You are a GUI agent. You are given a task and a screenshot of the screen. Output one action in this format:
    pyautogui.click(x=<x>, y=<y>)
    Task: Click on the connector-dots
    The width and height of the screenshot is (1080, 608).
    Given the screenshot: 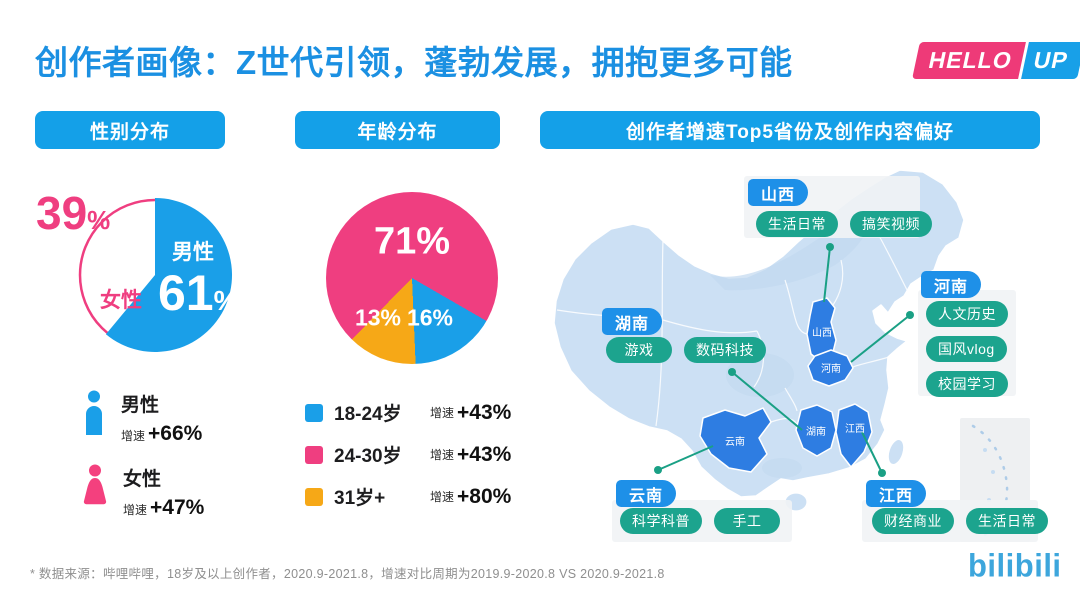 What is the action you would take?
    pyautogui.click(x=784, y=360)
    